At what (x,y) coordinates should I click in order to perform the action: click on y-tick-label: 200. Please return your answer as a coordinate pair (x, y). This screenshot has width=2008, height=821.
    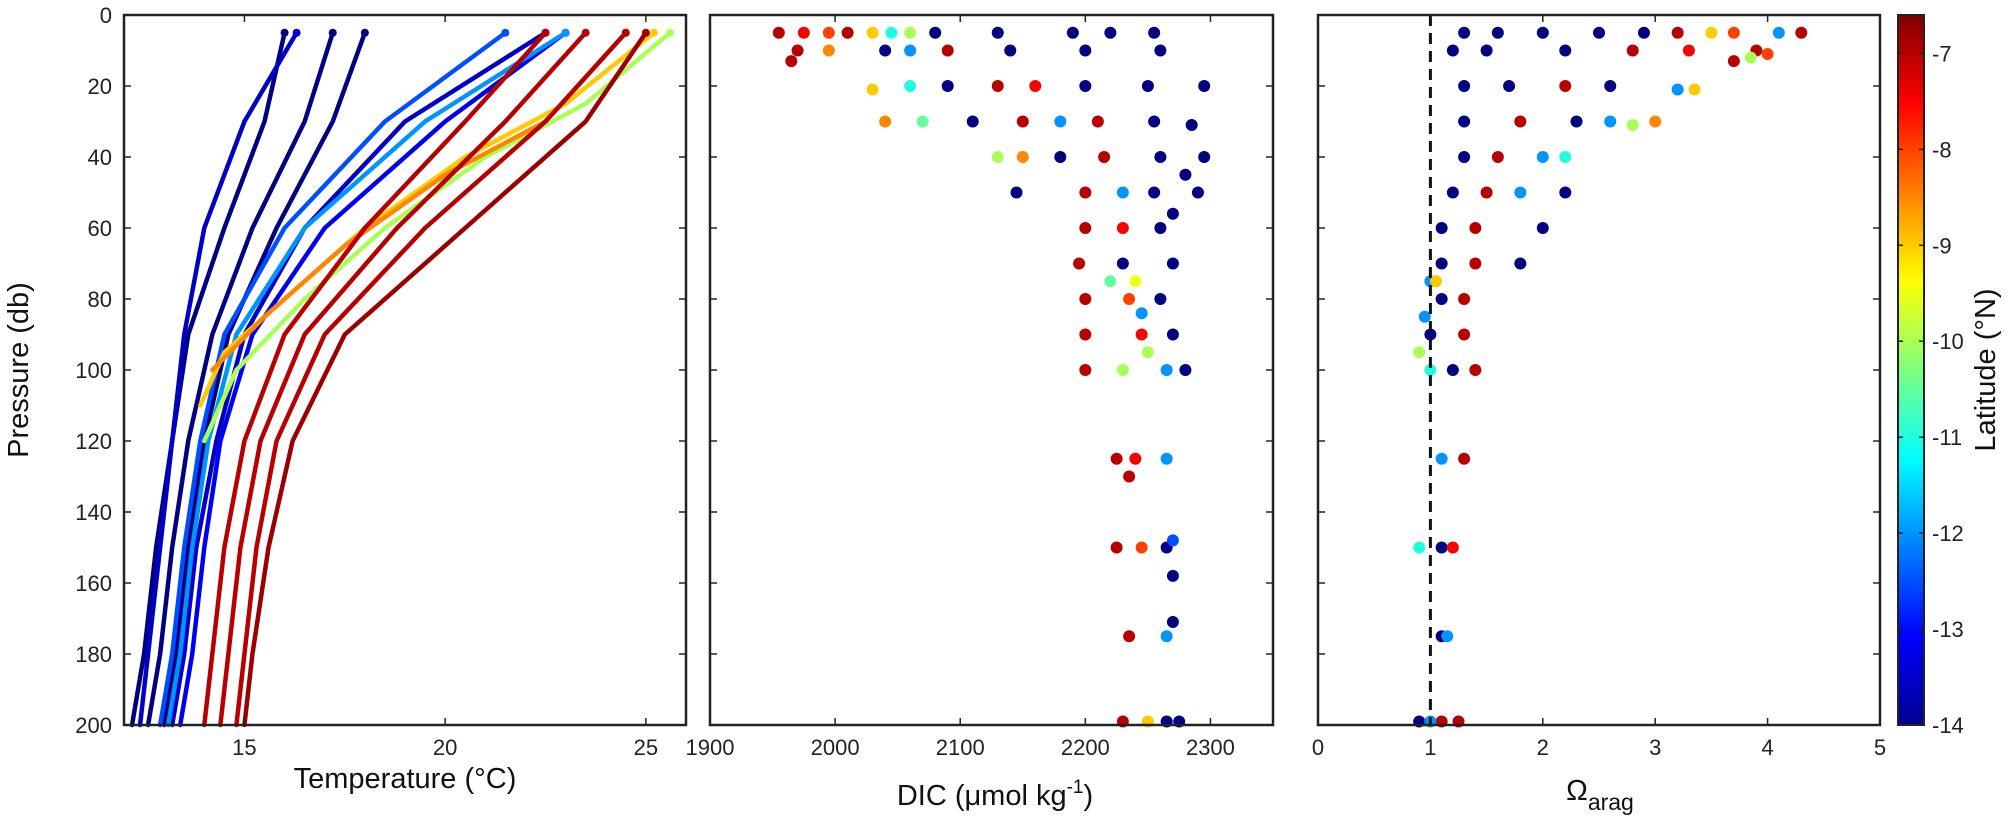
    Looking at the image, I should click on (93, 725).